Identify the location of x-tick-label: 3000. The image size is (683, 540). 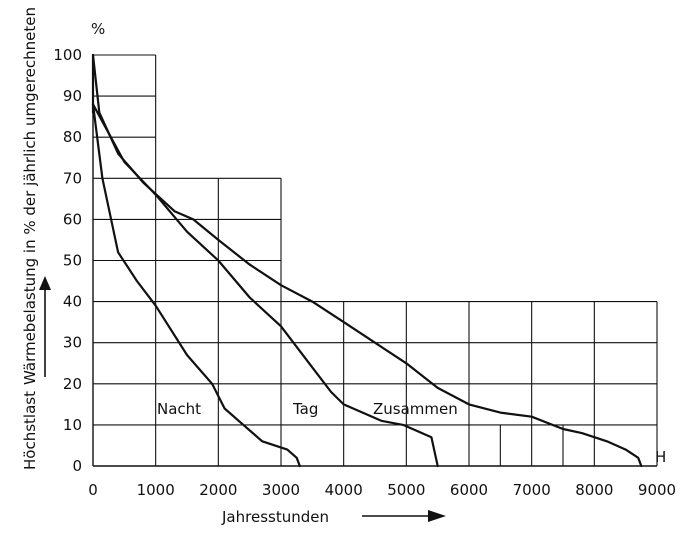
(281, 490).